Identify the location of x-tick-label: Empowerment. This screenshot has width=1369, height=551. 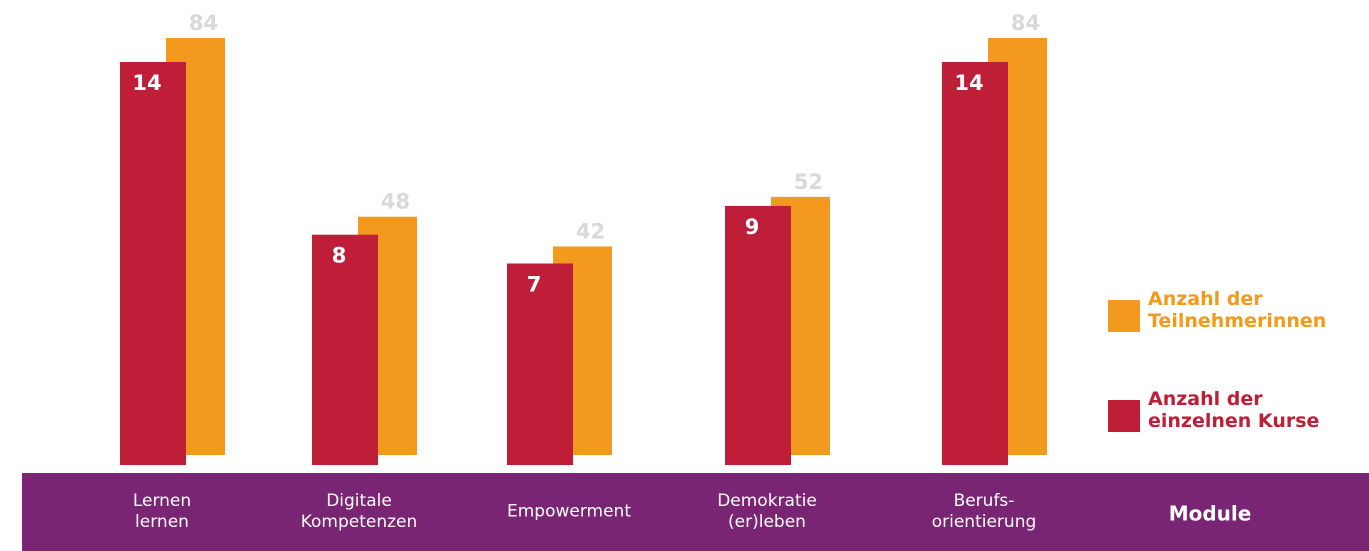
(569, 511).